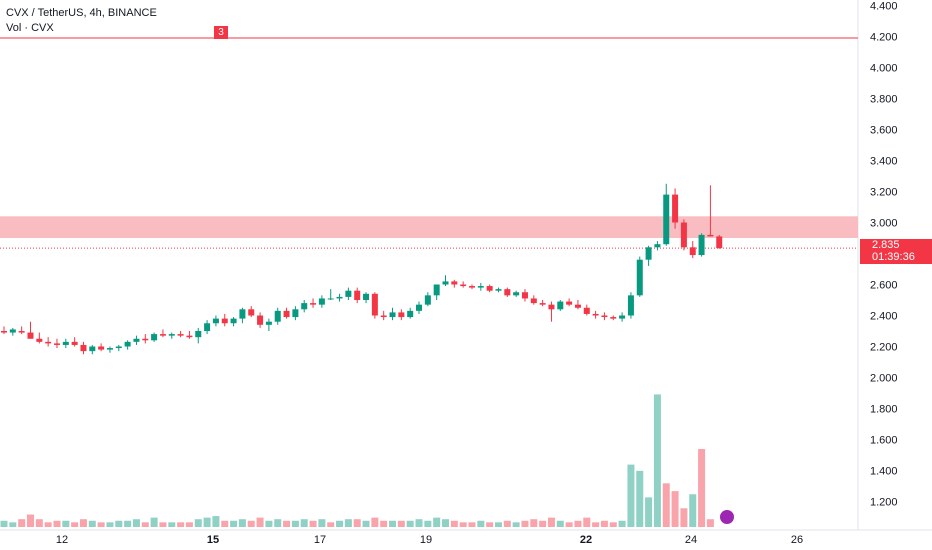  Describe the element at coordinates (886, 245) in the screenshot. I see `last-price-value: 2.835` at that location.